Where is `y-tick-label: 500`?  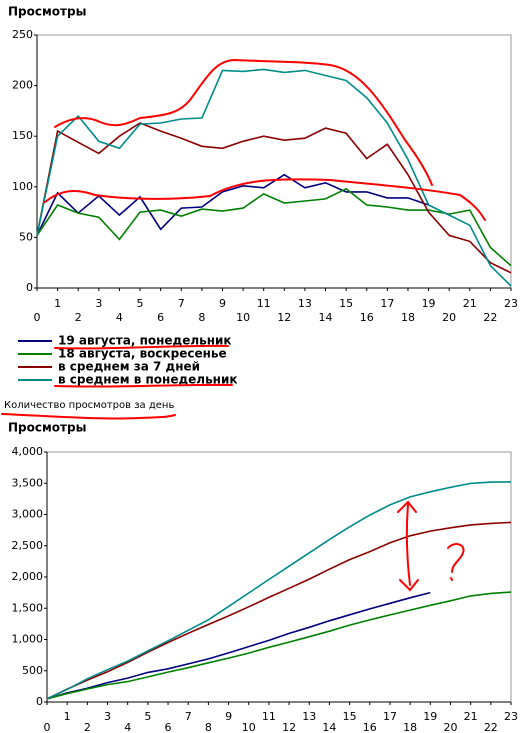
y-tick-label: 500 is located at coordinates (32, 670).